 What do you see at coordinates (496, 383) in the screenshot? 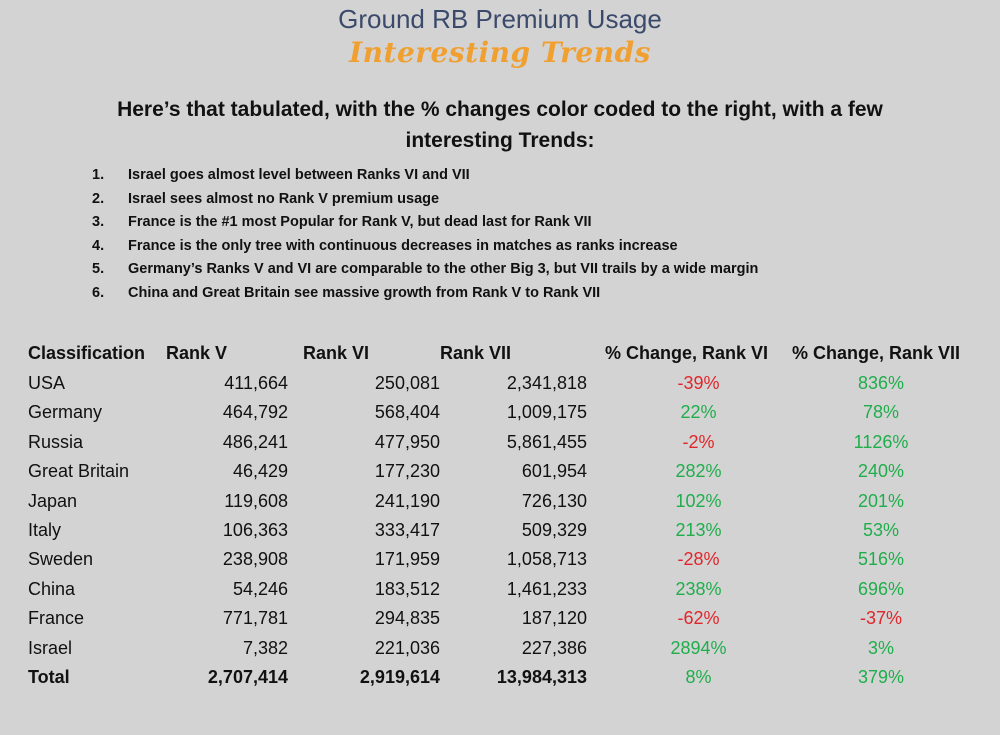
I see `table-row: USA 411,664 250,081 2,341,818 -39% 836%` at bounding box center [496, 383].